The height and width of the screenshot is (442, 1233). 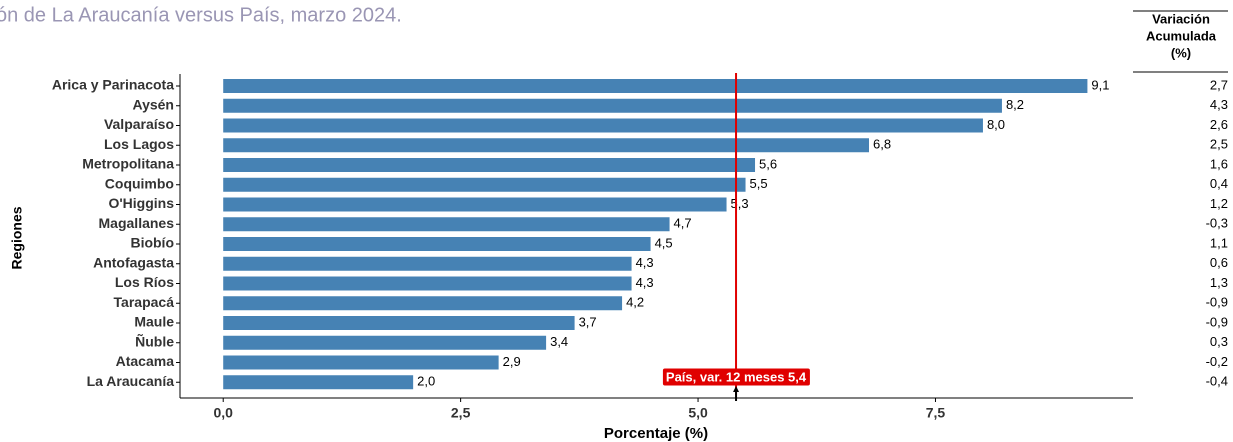 I want to click on reference-label: País, var. 12 meses 5,4, so click(x=736, y=376).